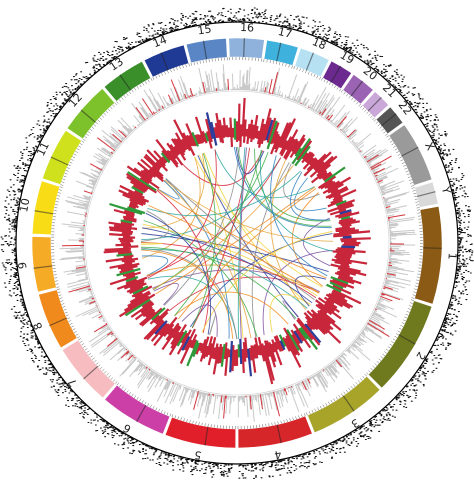 This screenshot has height=481, width=474. I want to click on chromosome-label-4: 4, so click(277, 455).